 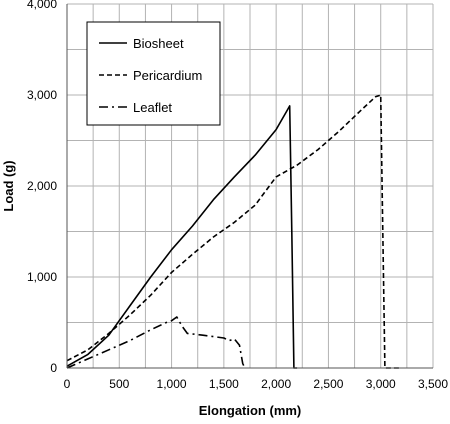 I want to click on x-tick-label: 3,500, so click(x=433, y=384).